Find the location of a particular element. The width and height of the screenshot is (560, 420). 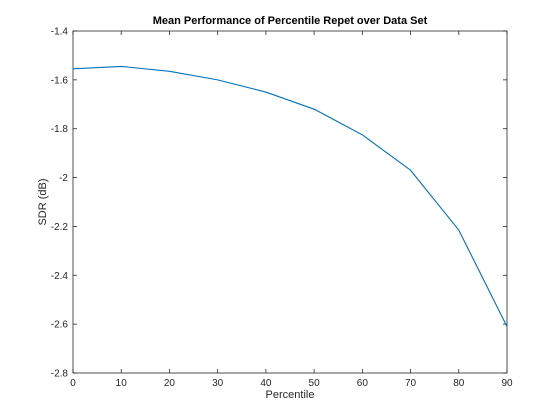

y-tick-label: -2.8 is located at coordinates (60, 374).